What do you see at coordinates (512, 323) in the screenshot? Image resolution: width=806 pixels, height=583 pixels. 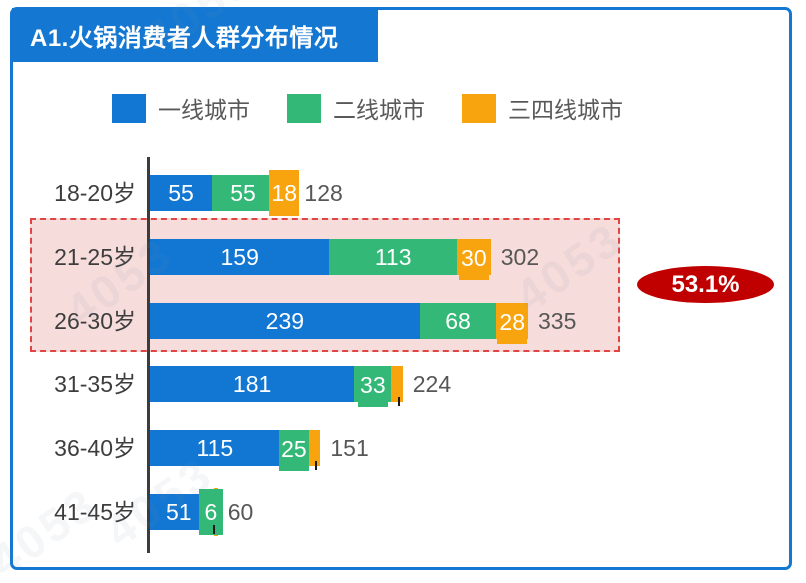 I see `segment-value-chip: 28` at bounding box center [512, 323].